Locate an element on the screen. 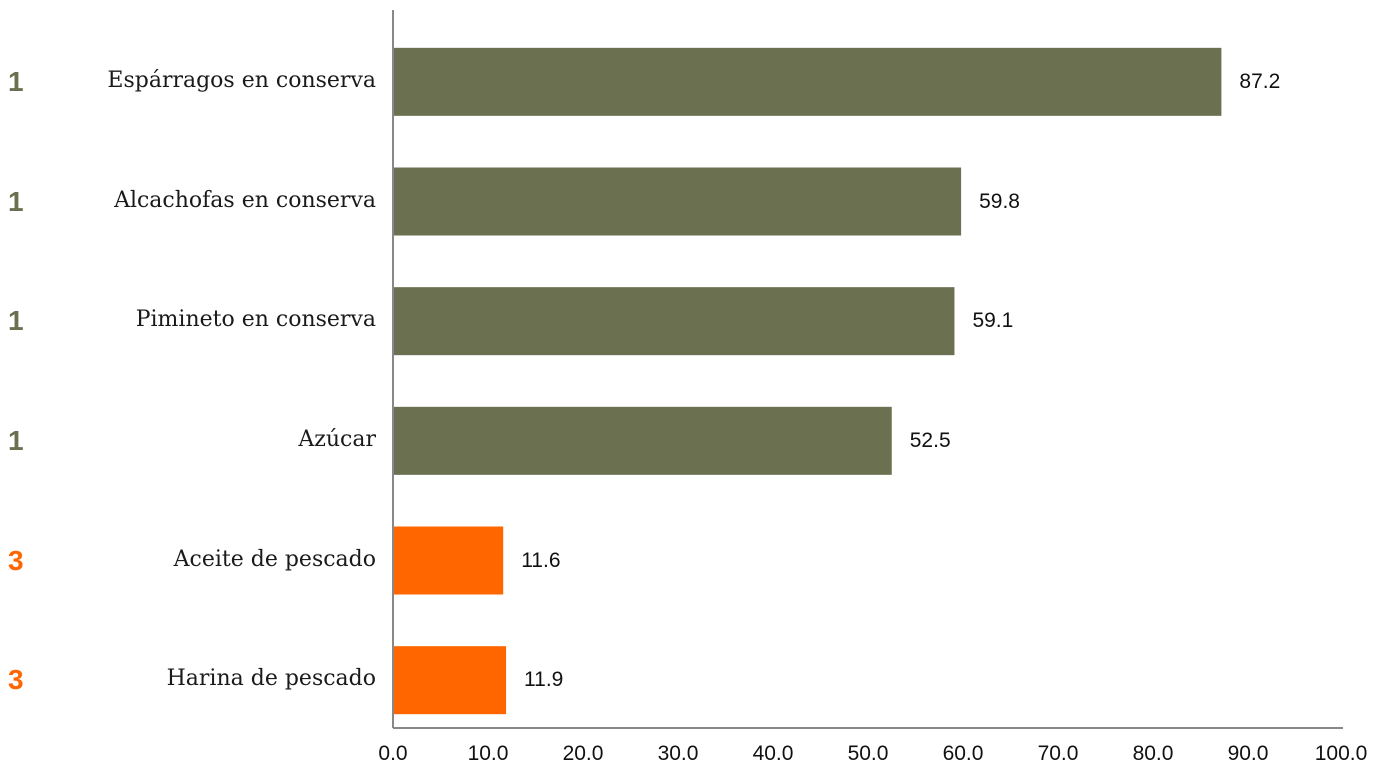  x-tick-label: 10.0 is located at coordinates (488, 753).